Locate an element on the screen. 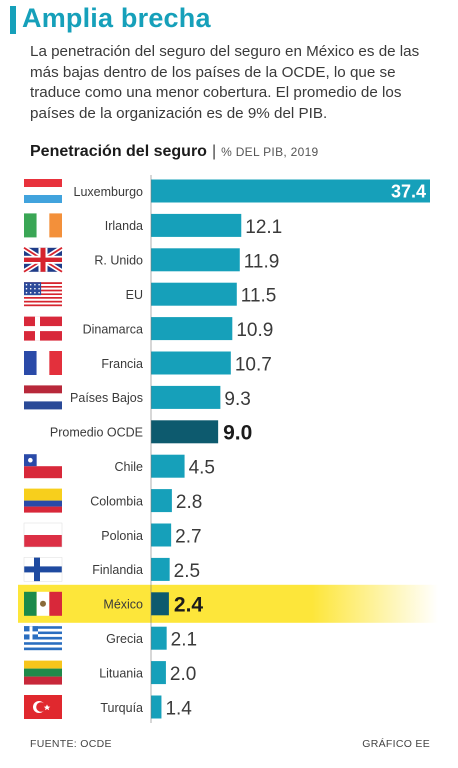  value-label: 2.5 is located at coordinates (187, 571).